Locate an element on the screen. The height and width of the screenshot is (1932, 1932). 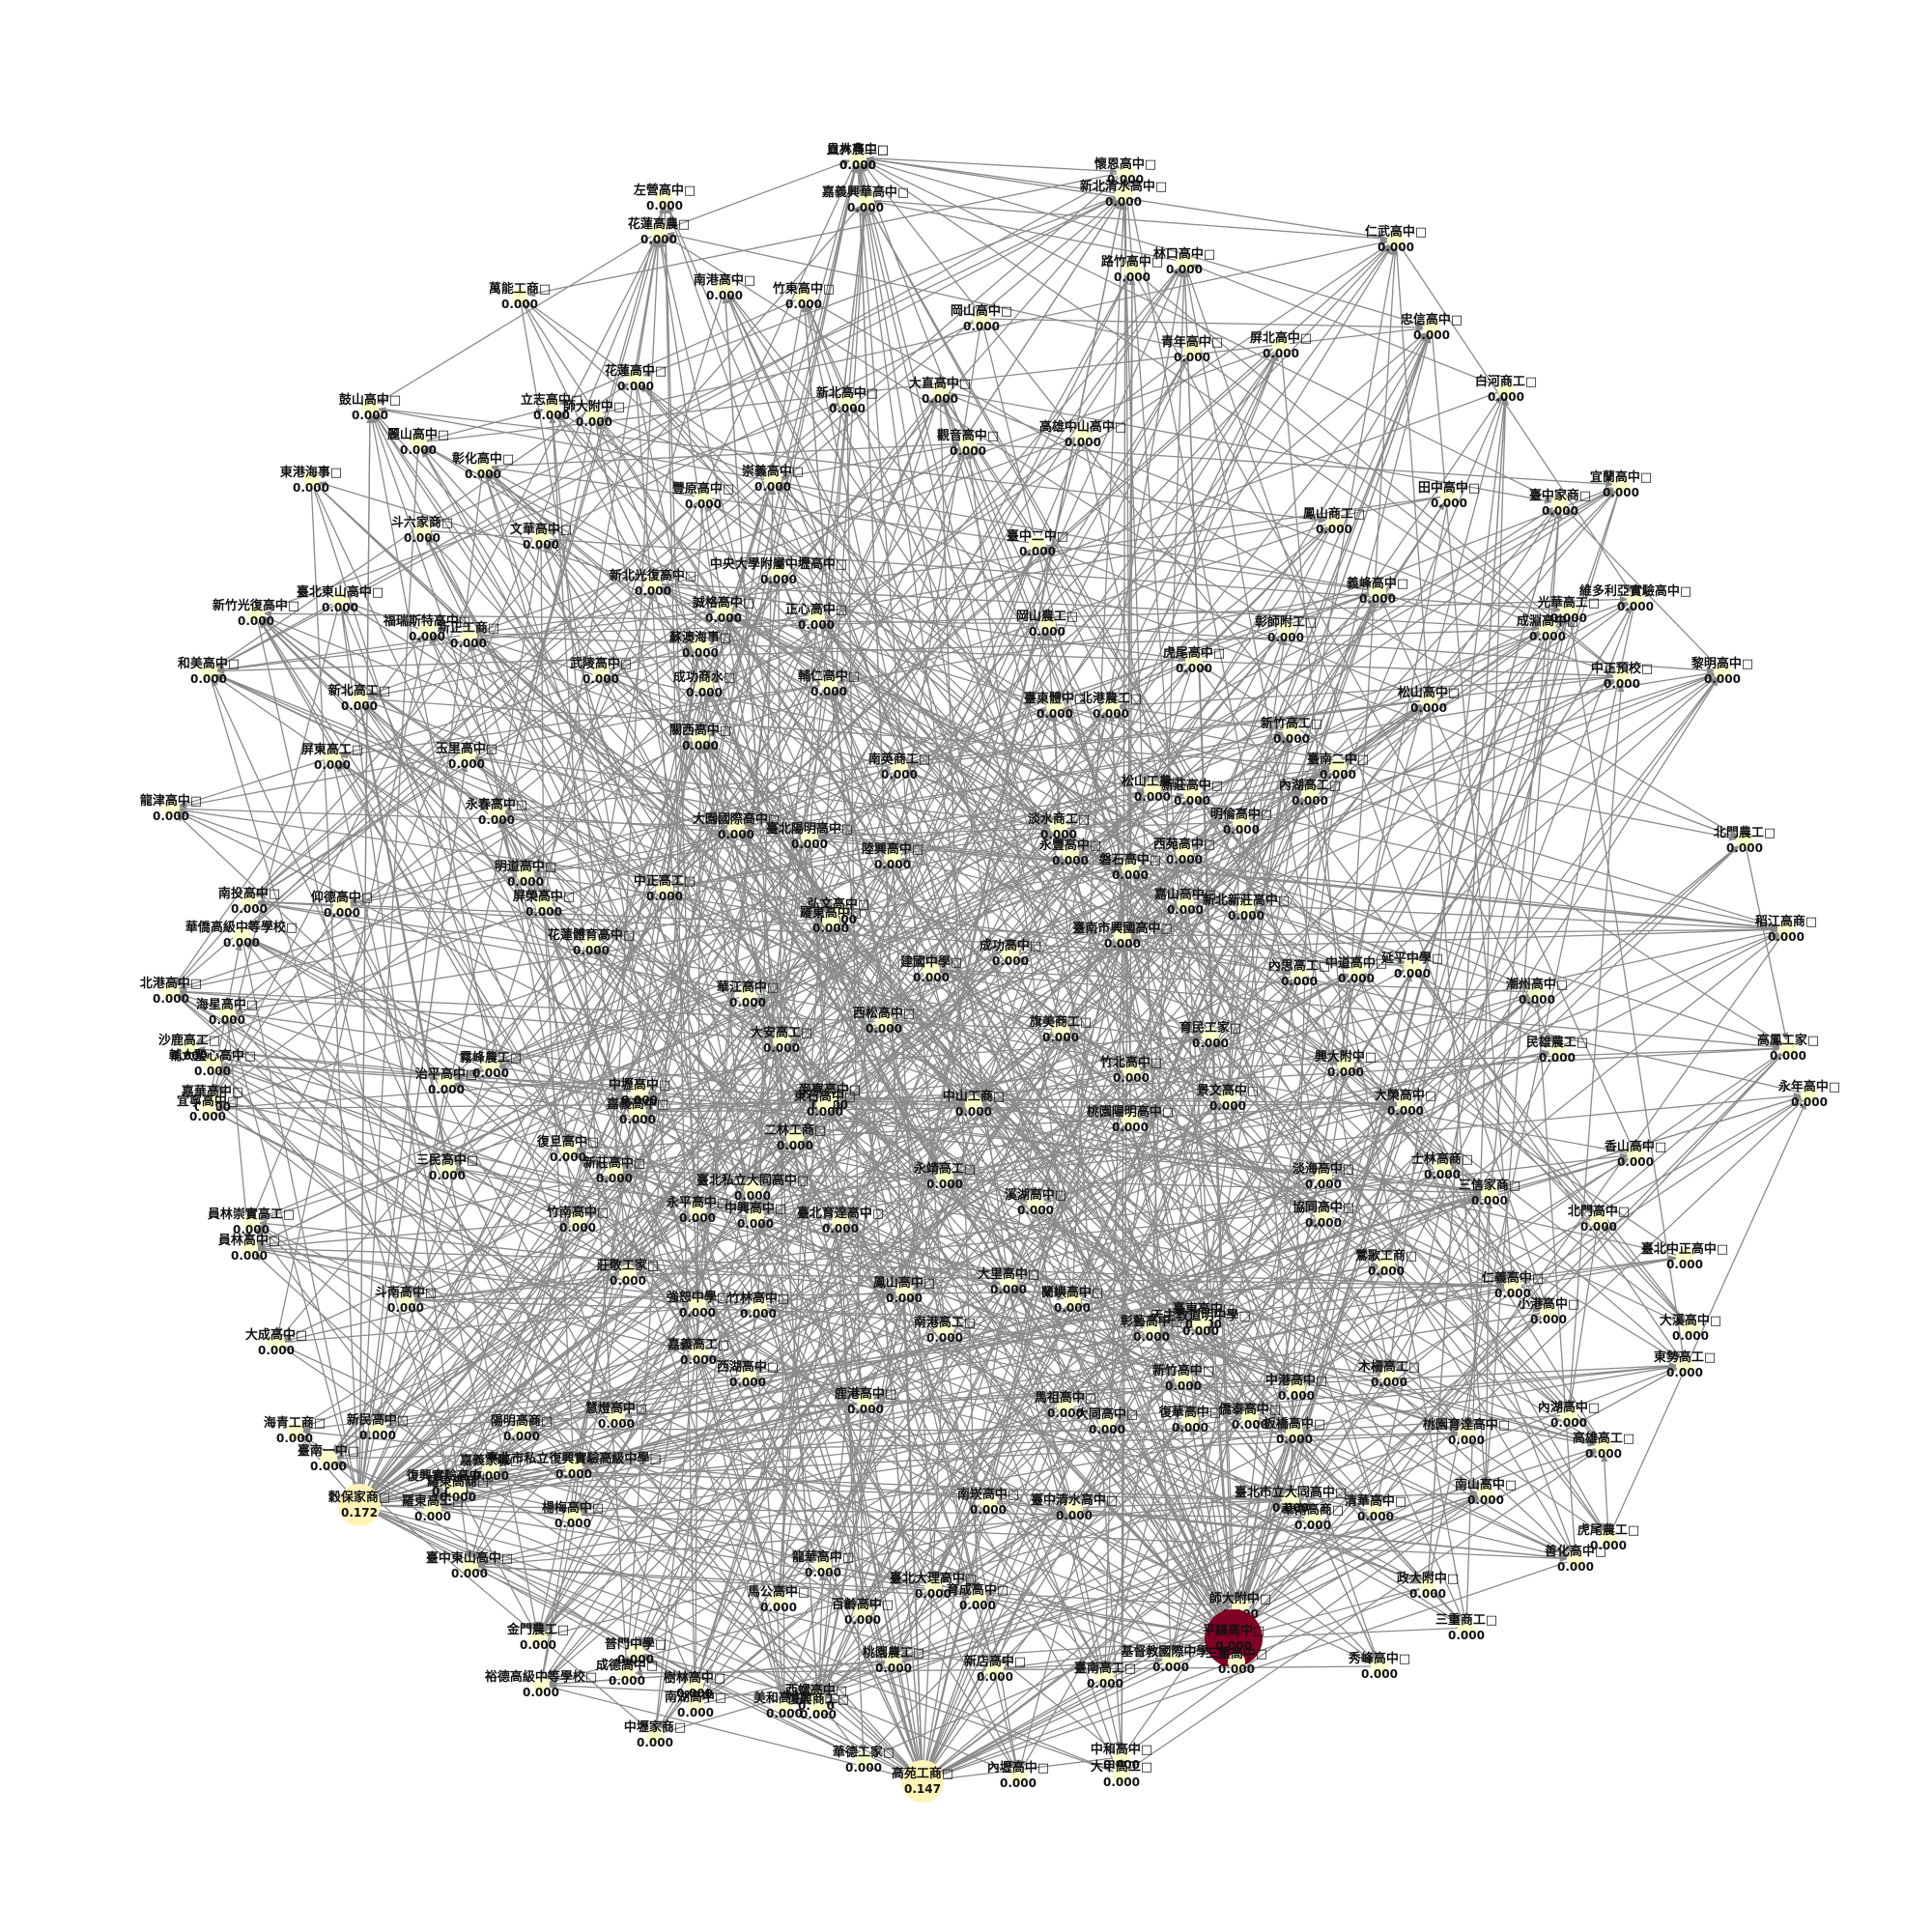
graph-node: 北港高中□0.000 is located at coordinates (171, 991).